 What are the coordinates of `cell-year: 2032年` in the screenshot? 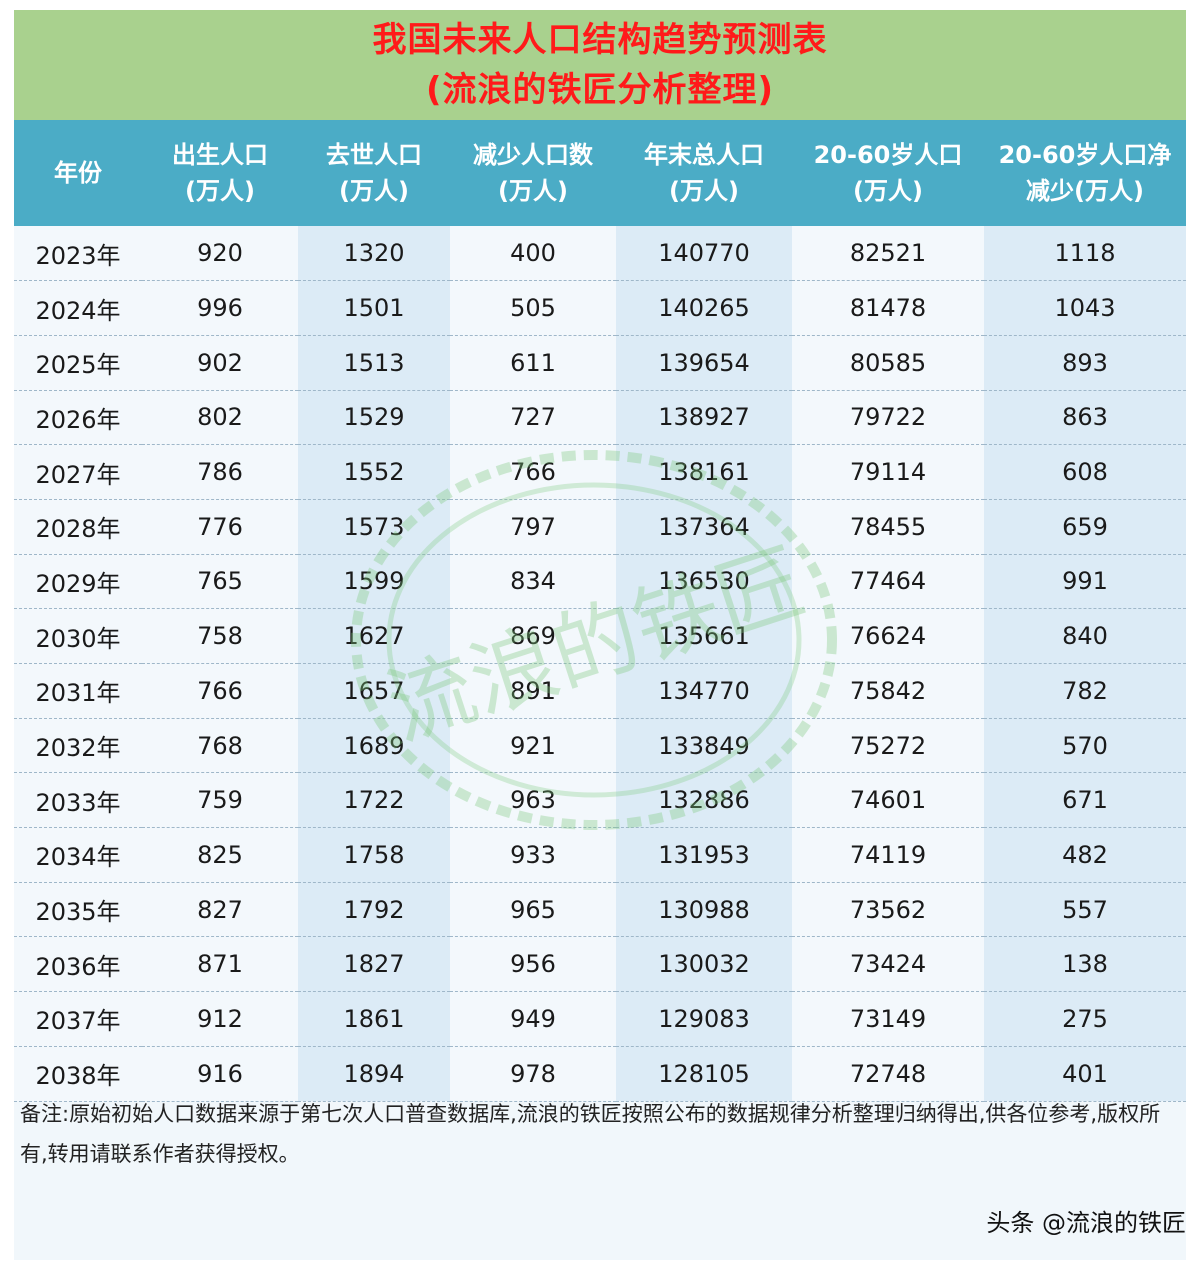 It's located at (78, 746).